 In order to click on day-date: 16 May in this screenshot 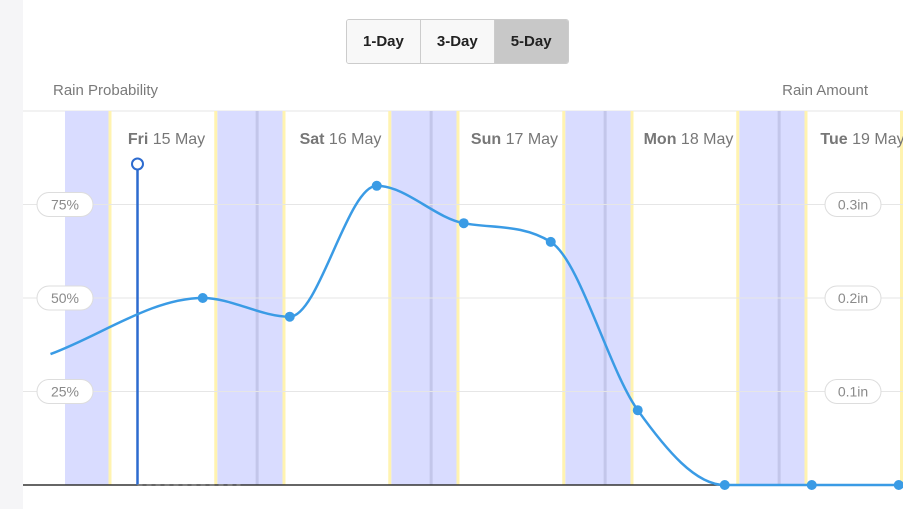, I will do `click(352, 139)`.